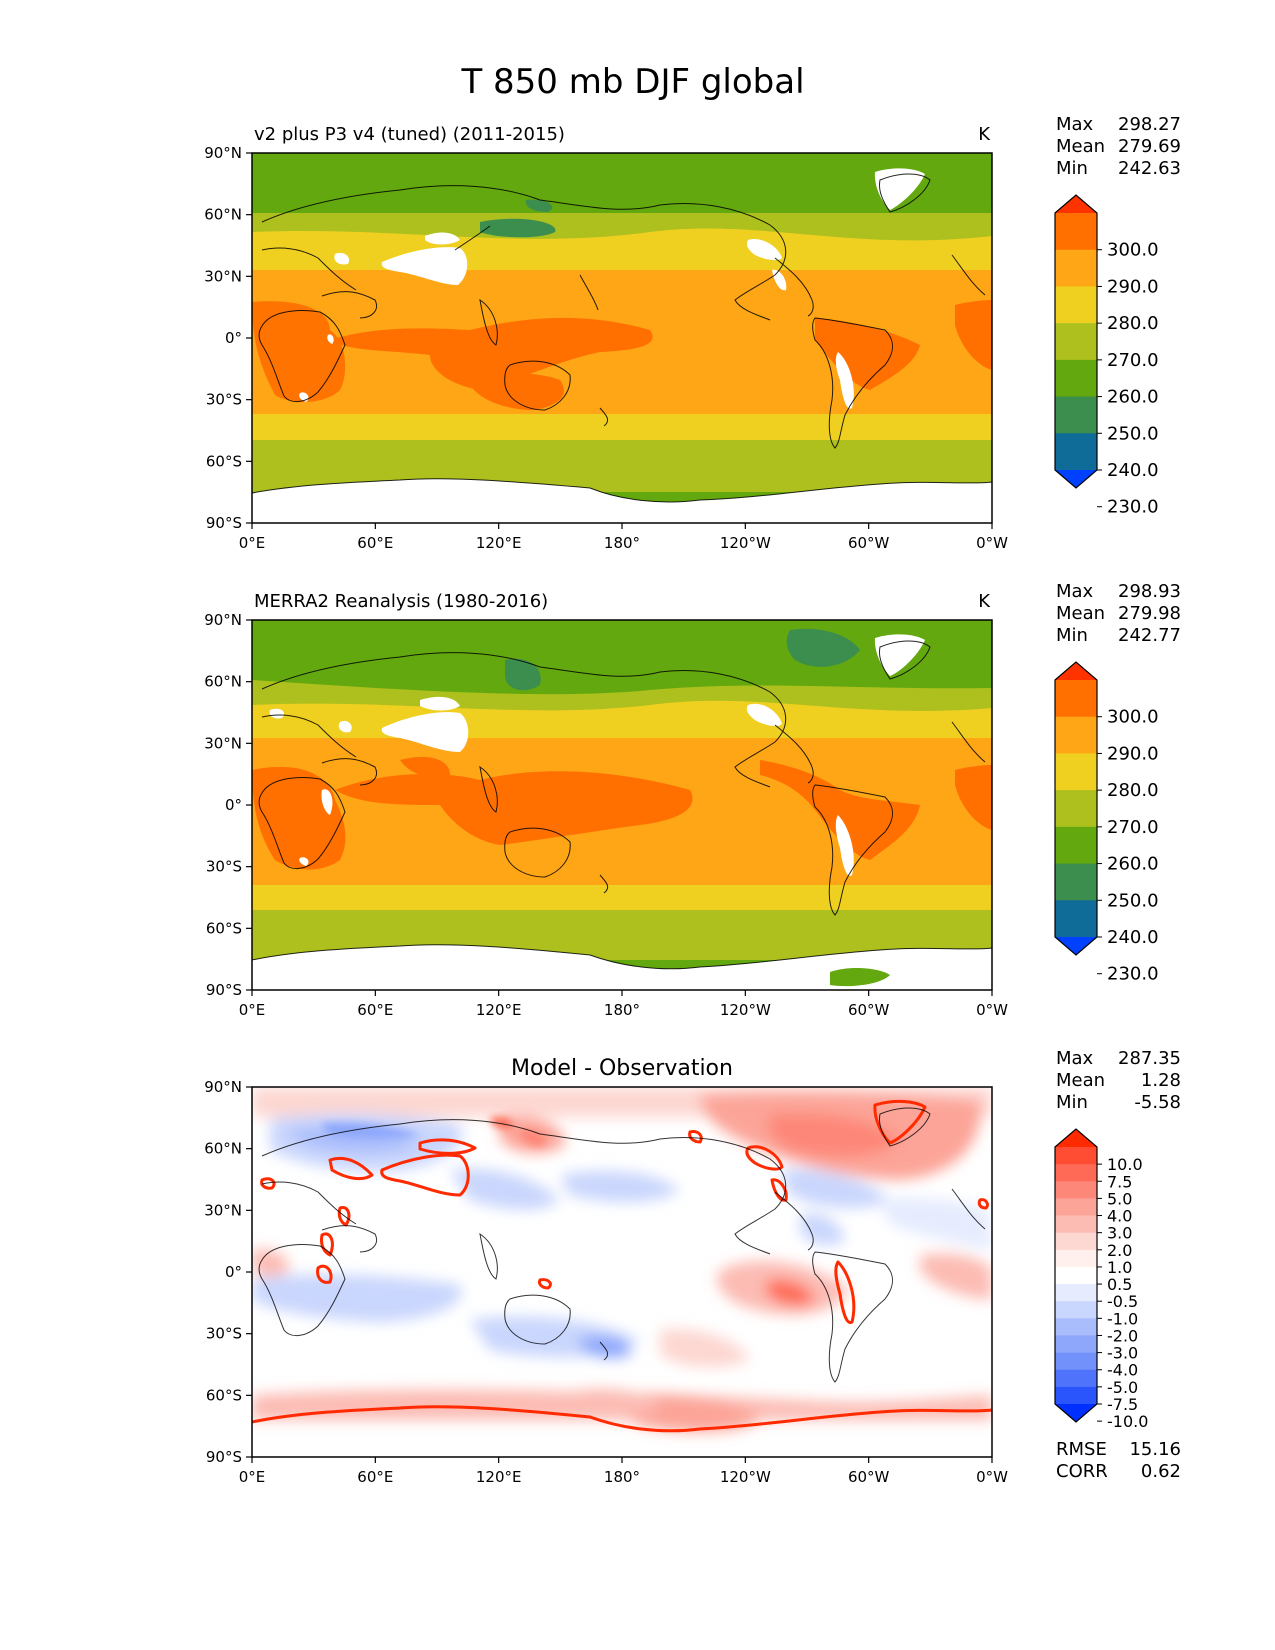 The image size is (1275, 1650). I want to click on lon-tick-label: 180°, so click(622, 543).